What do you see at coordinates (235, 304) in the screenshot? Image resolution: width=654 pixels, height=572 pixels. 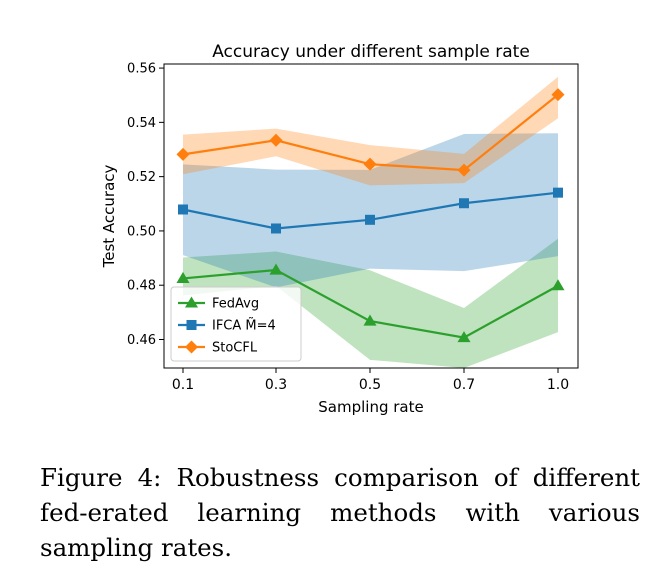 I see `legend-label-0: FedAvg` at bounding box center [235, 304].